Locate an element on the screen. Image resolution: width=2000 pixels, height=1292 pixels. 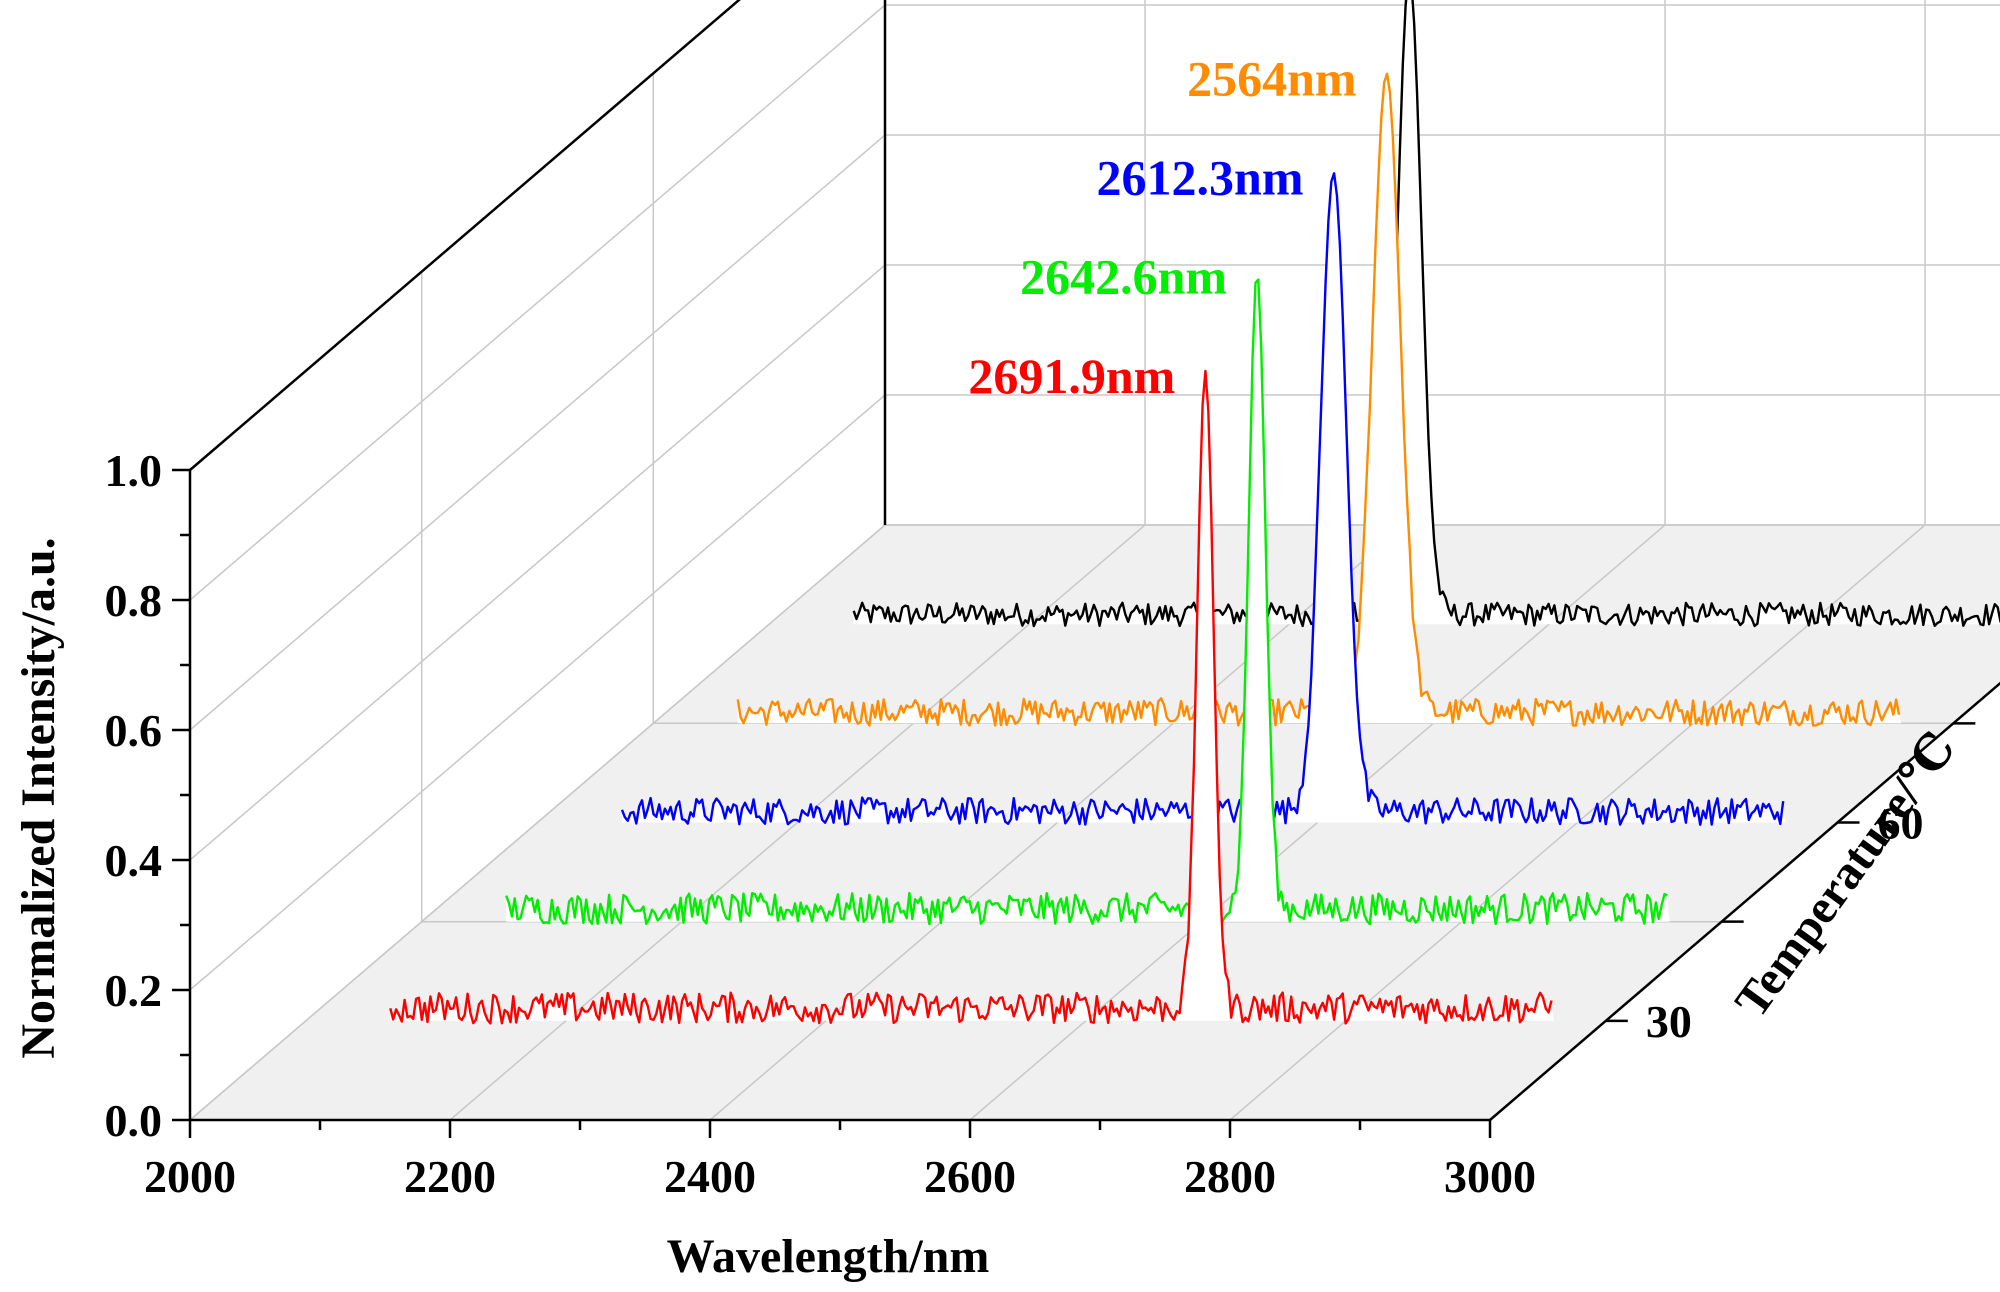
labels-group: 2492.5nm 2564nm 2612.3nm 2642.6nm 2691.9nm is located at coordinates (1173, 202).